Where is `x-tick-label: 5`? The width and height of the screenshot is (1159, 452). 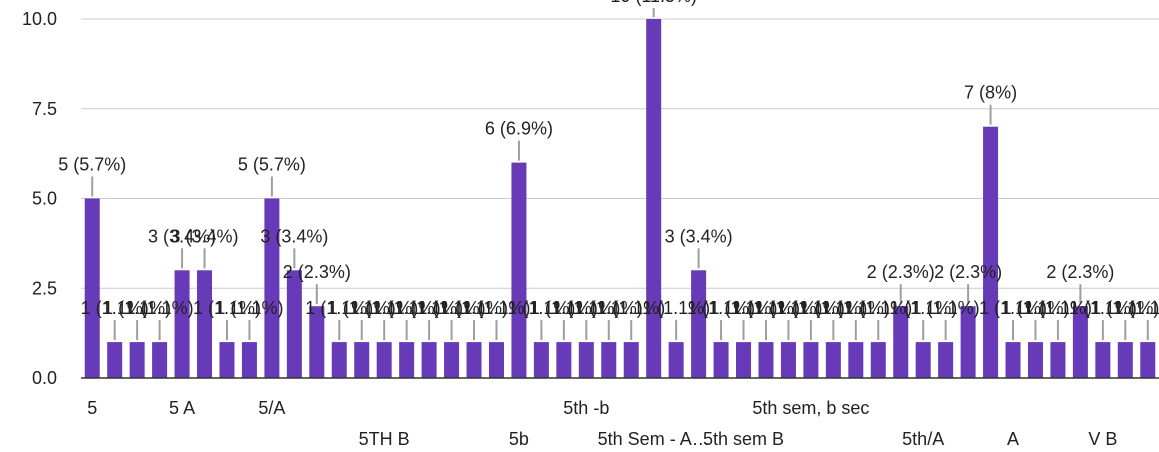 x-tick-label: 5 is located at coordinates (92, 408).